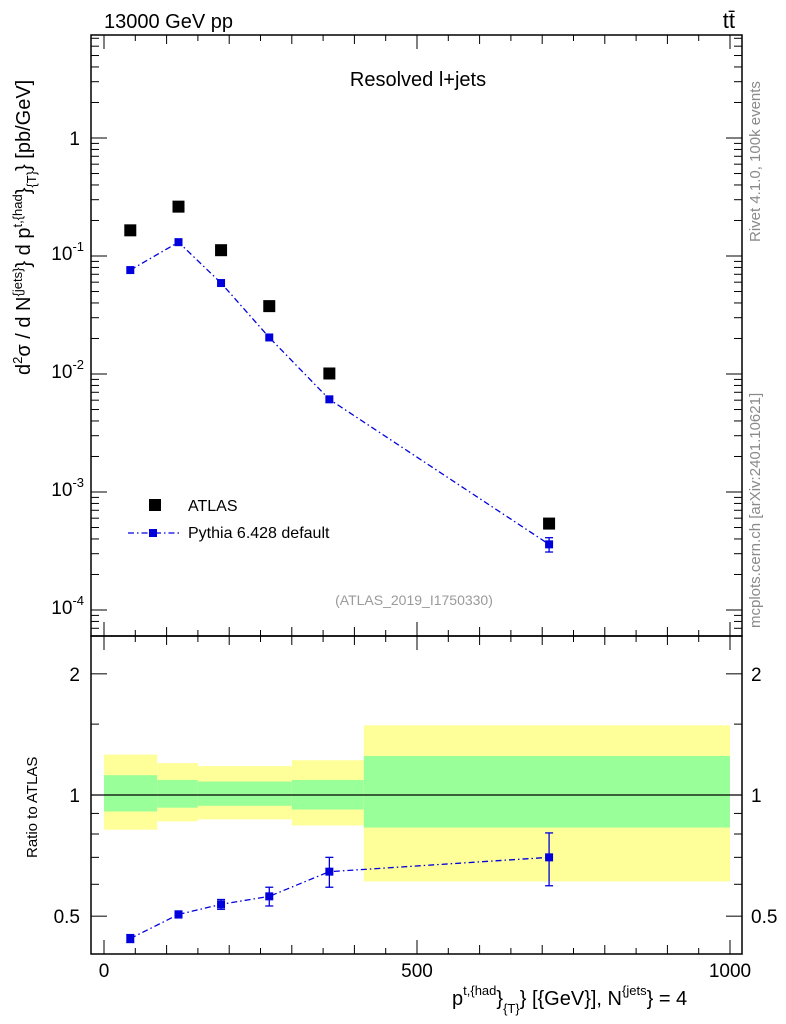  Describe the element at coordinates (730, 971) in the screenshot. I see `x-tick-label: 1000` at that location.